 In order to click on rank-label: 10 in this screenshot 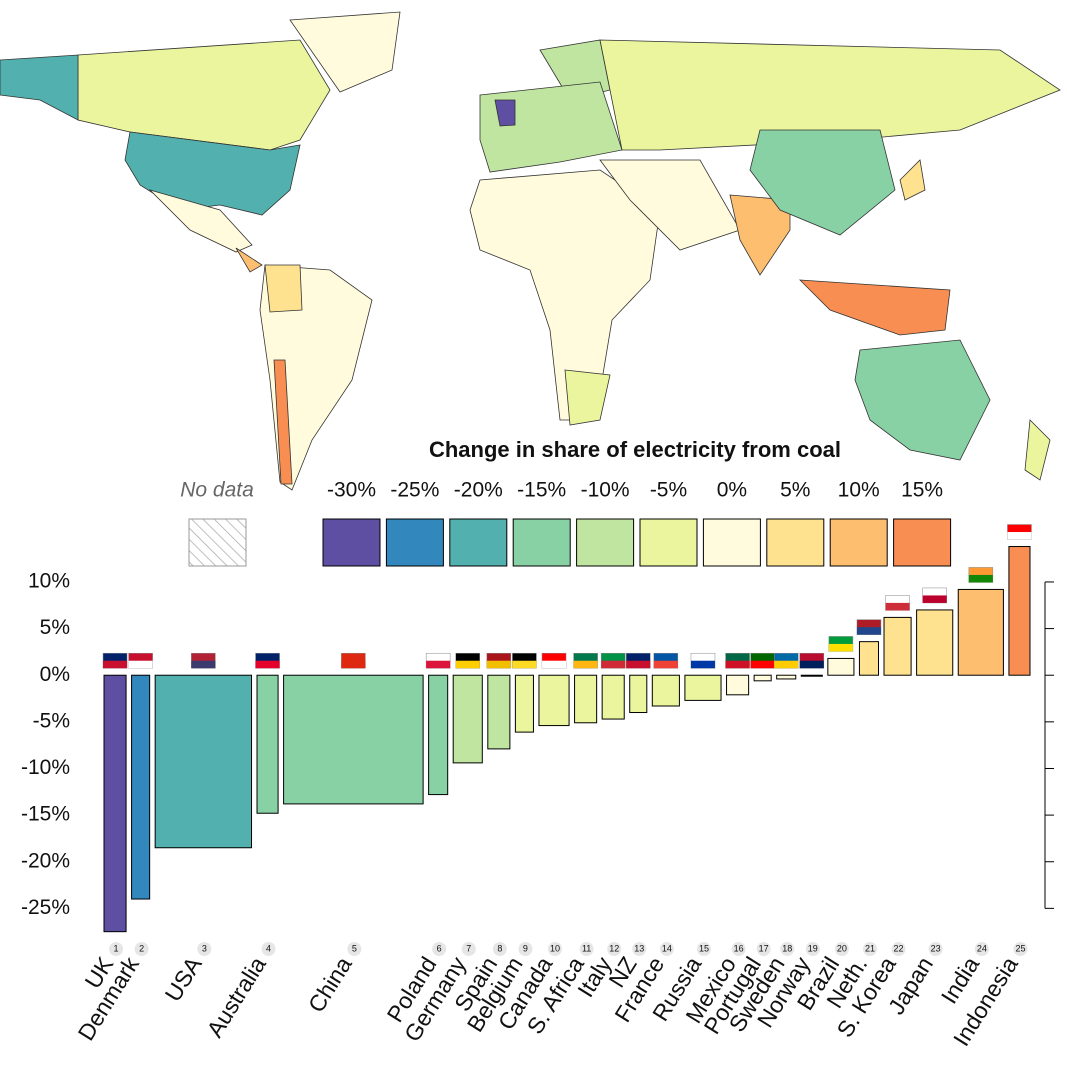, I will do `click(555, 948)`.